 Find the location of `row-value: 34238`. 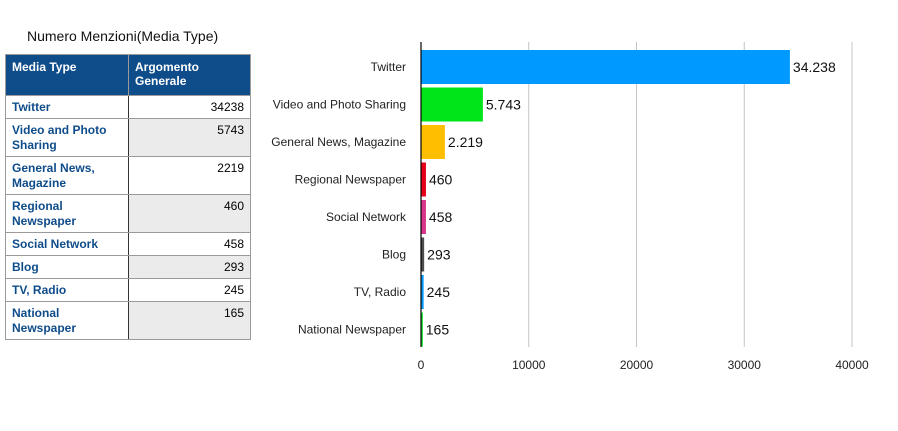

row-value: 34238 is located at coordinates (189, 107).